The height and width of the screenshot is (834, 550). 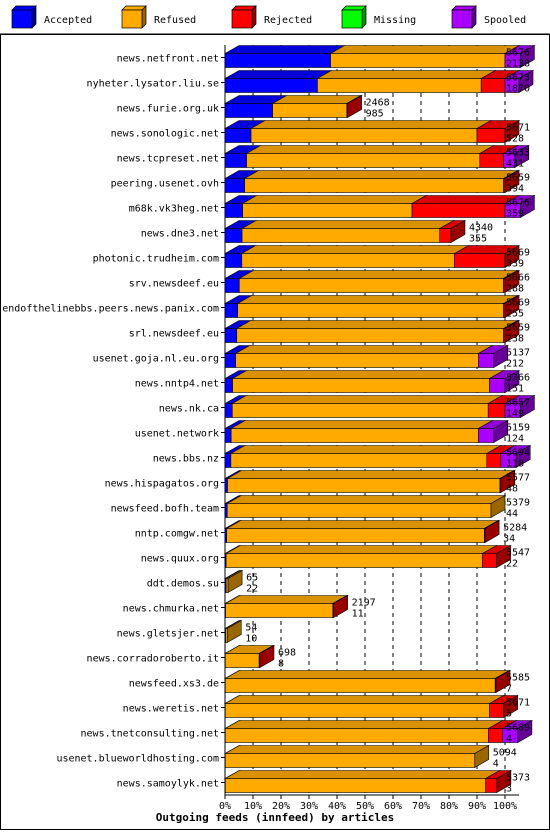 I want to click on row-label: news.bbs.nz, so click(x=186, y=459).